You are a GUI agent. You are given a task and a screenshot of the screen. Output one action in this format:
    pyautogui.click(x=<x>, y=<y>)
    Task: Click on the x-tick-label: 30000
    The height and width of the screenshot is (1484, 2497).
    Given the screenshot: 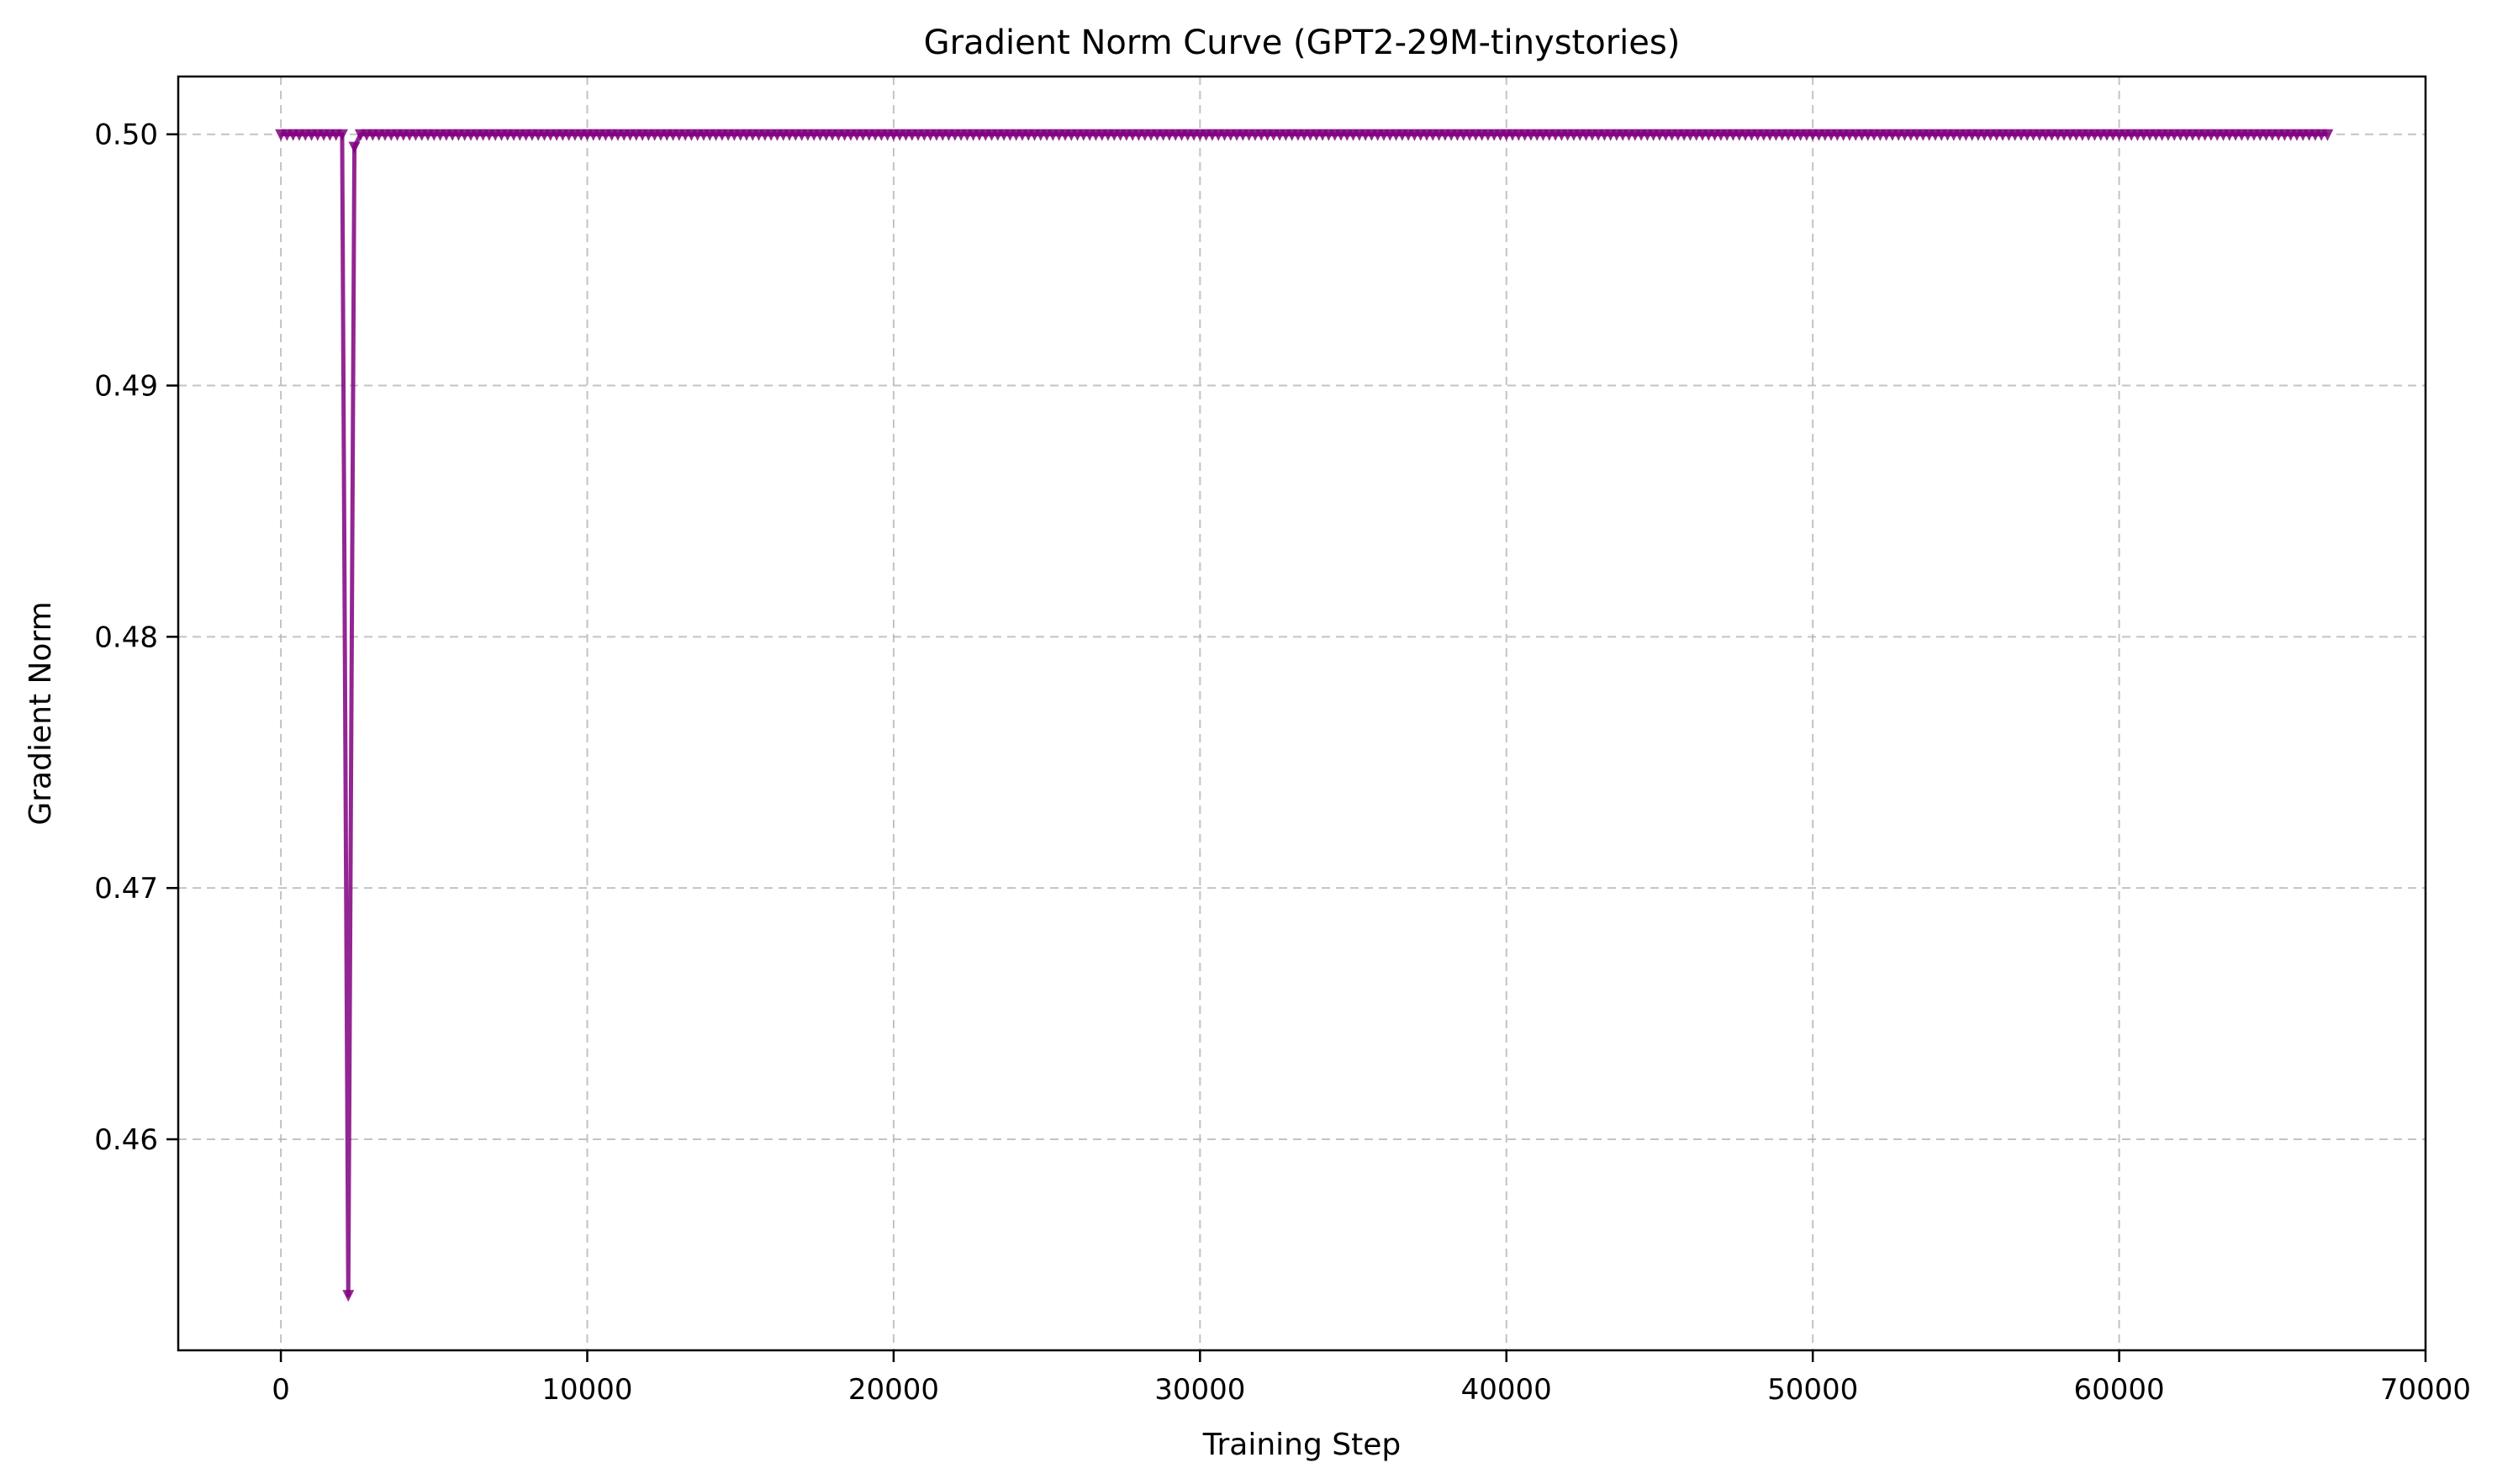 What is the action you would take?
    pyautogui.click(x=1199, y=1390)
    